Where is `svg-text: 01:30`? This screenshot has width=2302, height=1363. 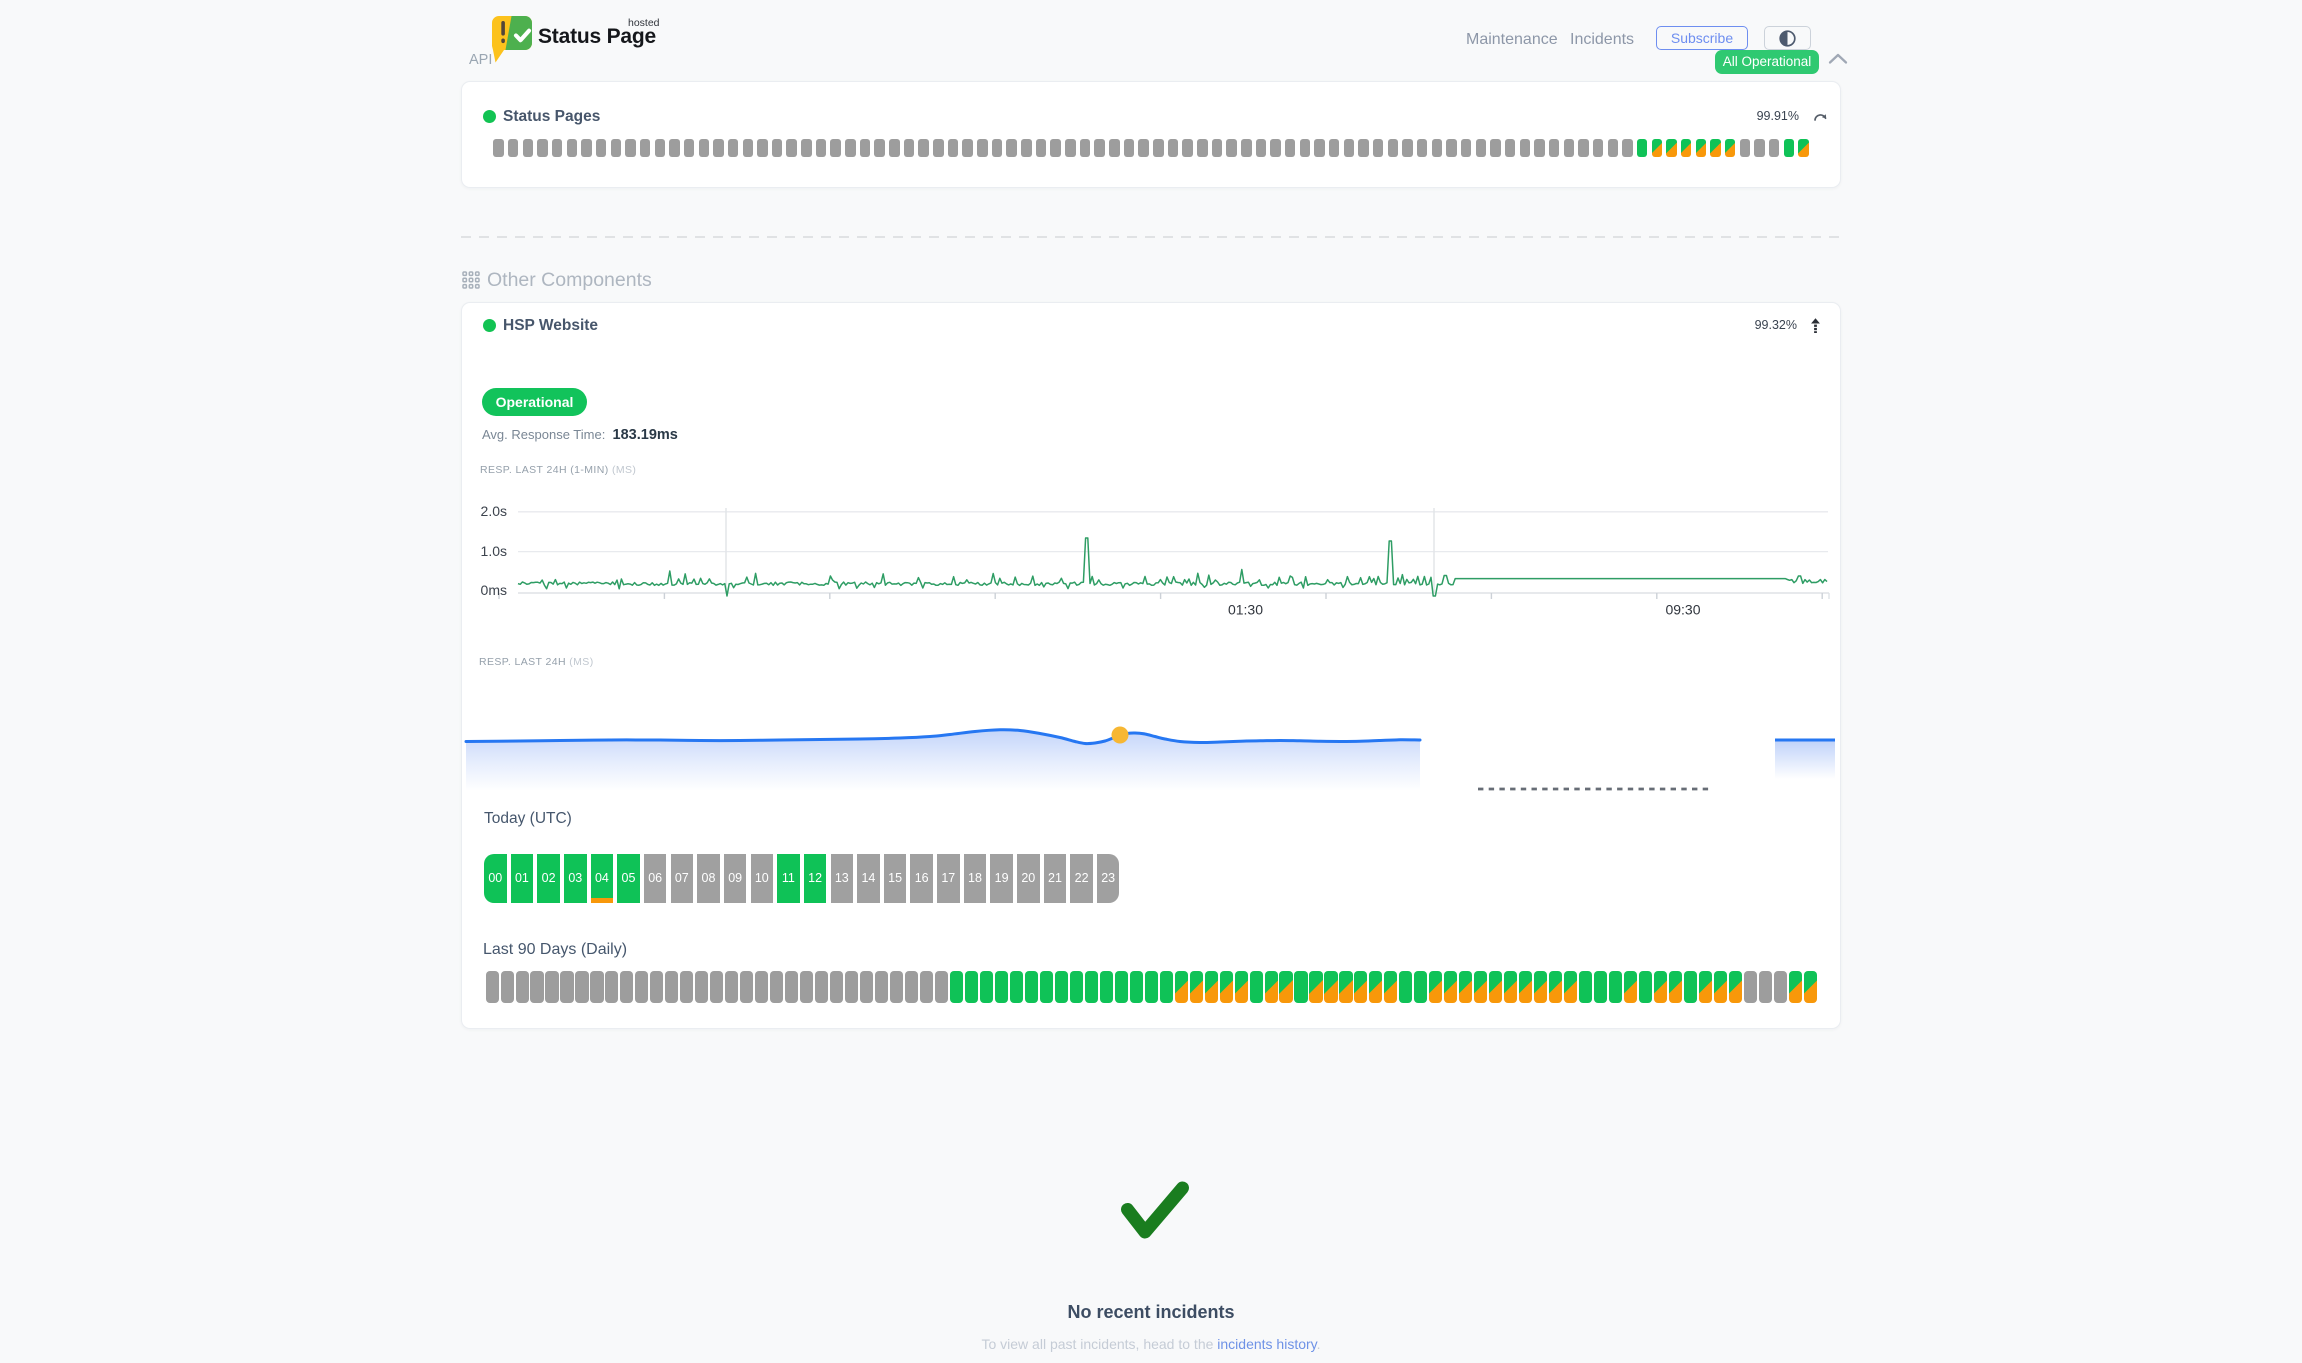 svg-text: 01:30 is located at coordinates (1245, 610).